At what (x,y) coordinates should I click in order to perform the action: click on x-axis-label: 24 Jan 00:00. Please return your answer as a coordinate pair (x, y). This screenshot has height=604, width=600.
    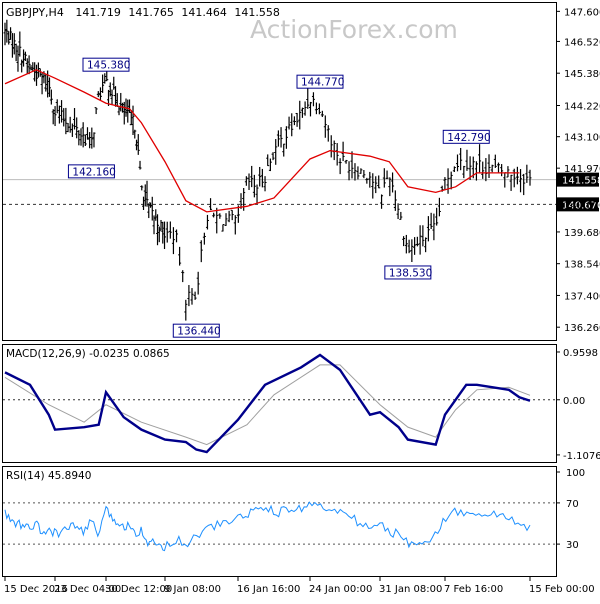
    Looking at the image, I should click on (340, 589).